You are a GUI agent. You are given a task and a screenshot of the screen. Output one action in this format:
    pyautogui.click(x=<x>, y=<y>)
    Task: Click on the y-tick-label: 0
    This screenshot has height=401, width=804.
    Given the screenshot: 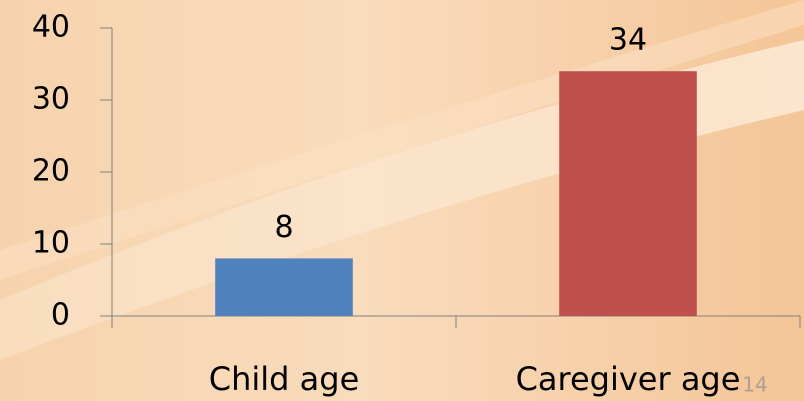 What is the action you would take?
    pyautogui.click(x=60, y=315)
    